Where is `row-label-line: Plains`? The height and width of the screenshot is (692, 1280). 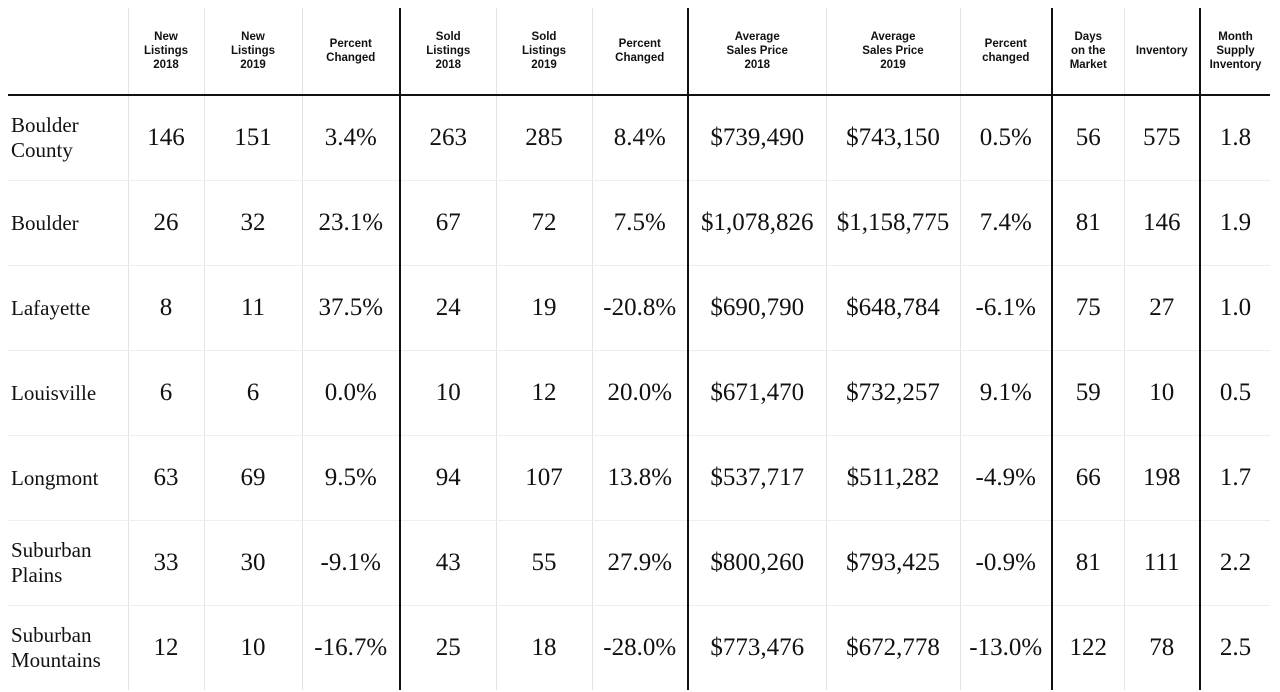 row-label-line: Plains is located at coordinates (37, 575).